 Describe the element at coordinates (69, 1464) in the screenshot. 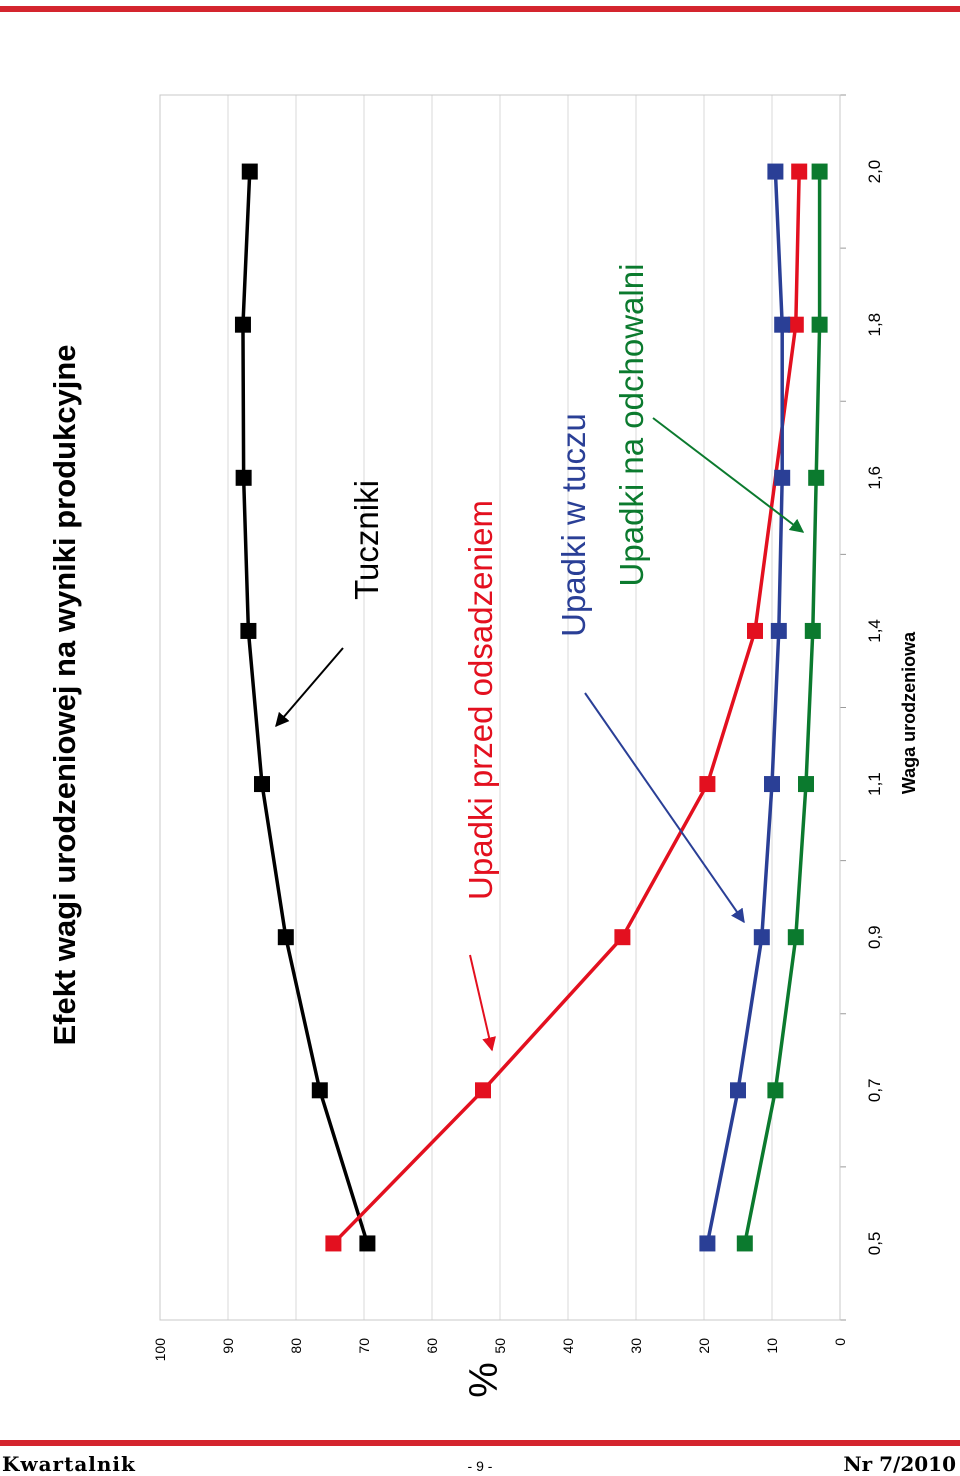

I see `publication-name: Kwartalnik` at that location.